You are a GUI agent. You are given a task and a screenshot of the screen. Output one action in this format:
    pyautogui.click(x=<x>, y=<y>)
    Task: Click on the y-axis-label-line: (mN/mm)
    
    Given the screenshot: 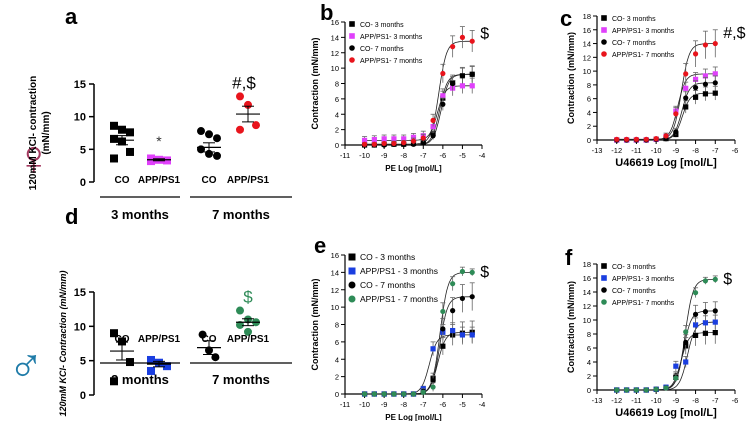 What is the action you would take?
    pyautogui.click(x=46, y=132)
    